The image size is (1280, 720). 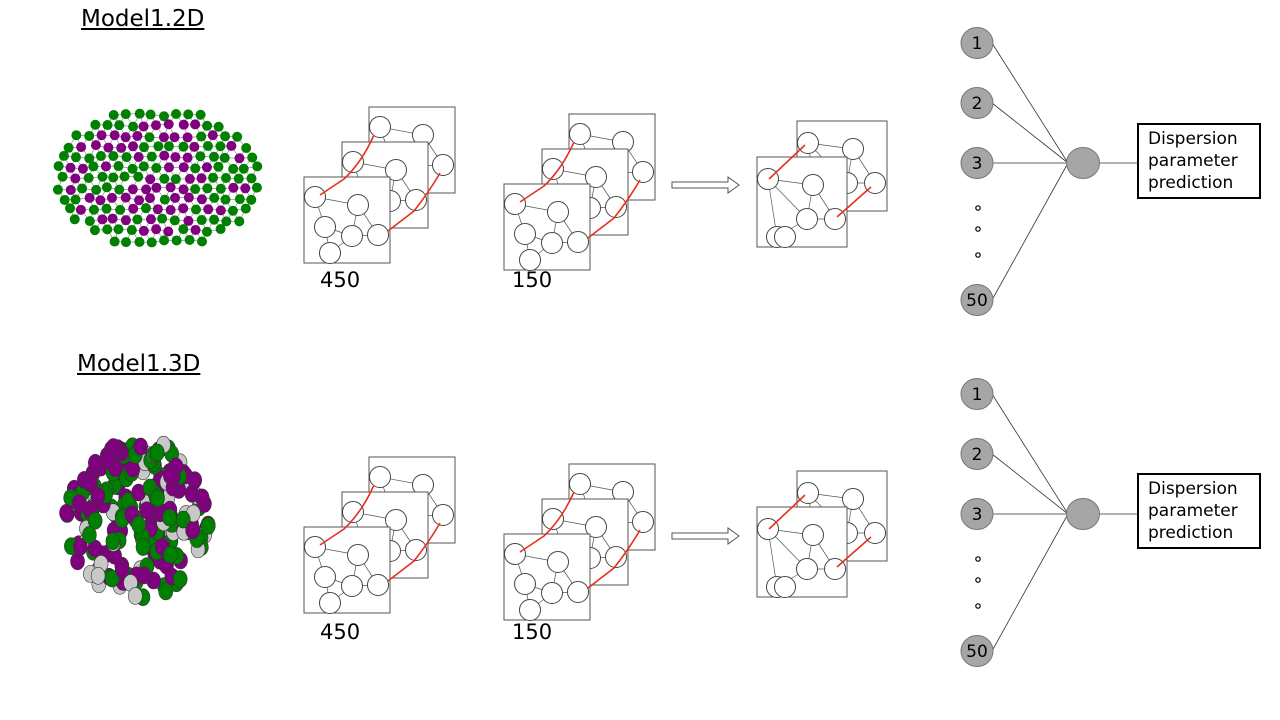 What do you see at coordinates (157, 178) in the screenshot?
I see `lattice-graph` at bounding box center [157, 178].